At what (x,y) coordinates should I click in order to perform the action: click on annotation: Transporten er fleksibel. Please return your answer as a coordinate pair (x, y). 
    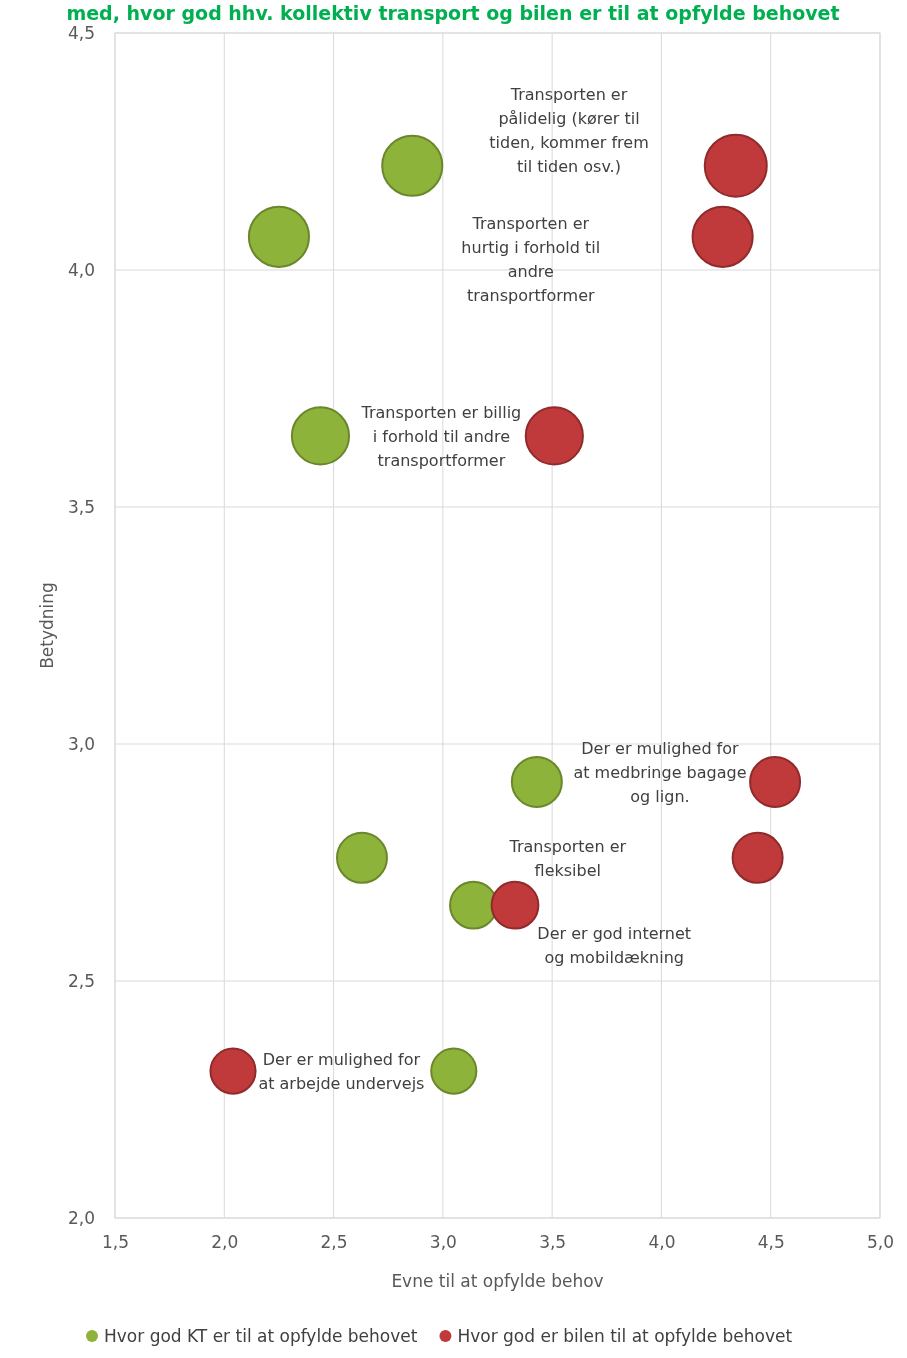
    Looking at the image, I should click on (567, 858).